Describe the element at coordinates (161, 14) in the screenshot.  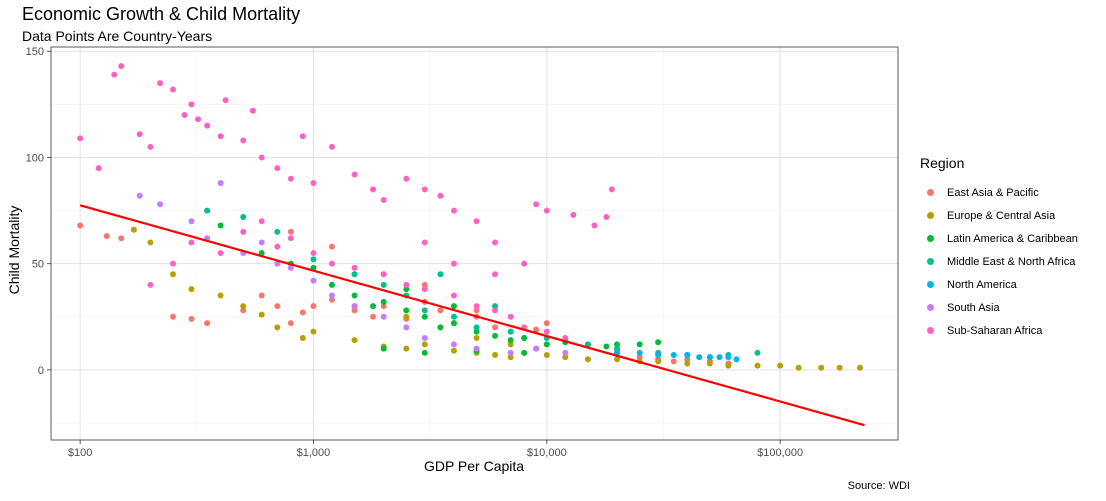
I see `chart-title: Economic Growth & Child Mortality` at that location.